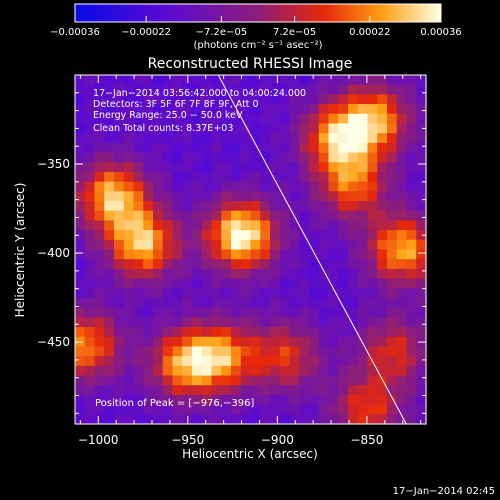 The image size is (500, 500). Describe the element at coordinates (294, 32) in the screenshot. I see `colorbar-tick-label: 7.2e−05` at that location.